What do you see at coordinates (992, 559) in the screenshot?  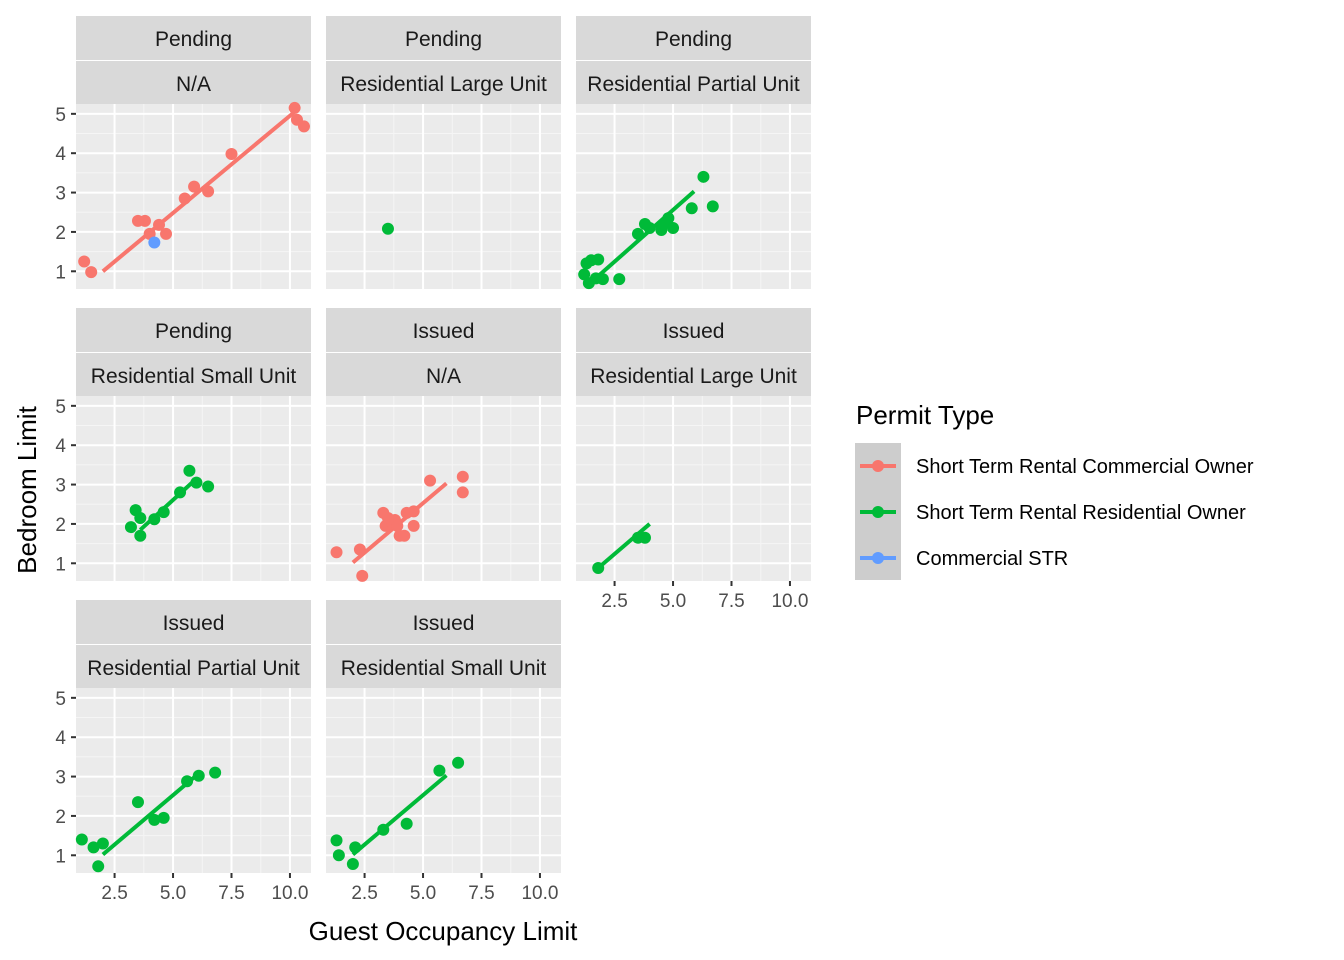 I see `legend-label: Commercial STR` at bounding box center [992, 559].